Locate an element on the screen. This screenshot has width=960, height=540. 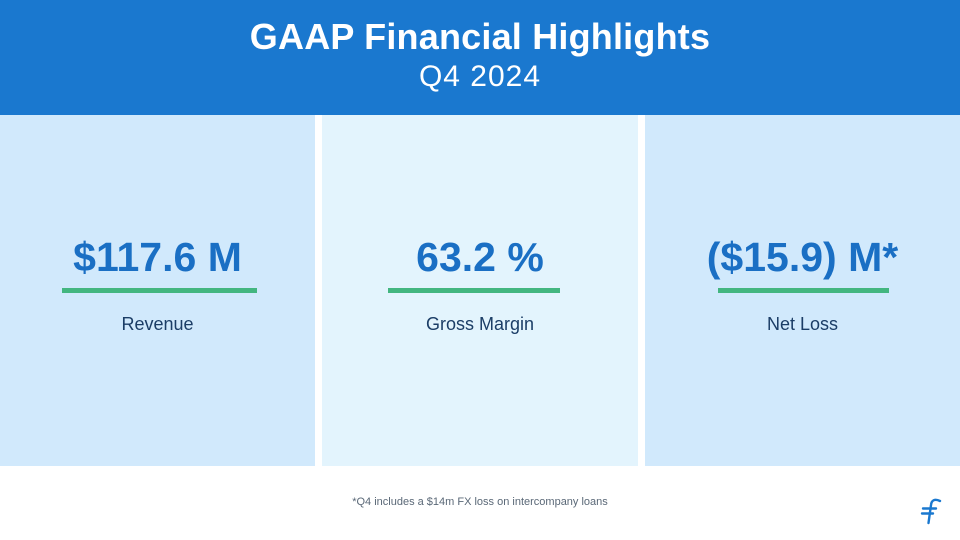
revenue-underline is located at coordinates (159, 290).